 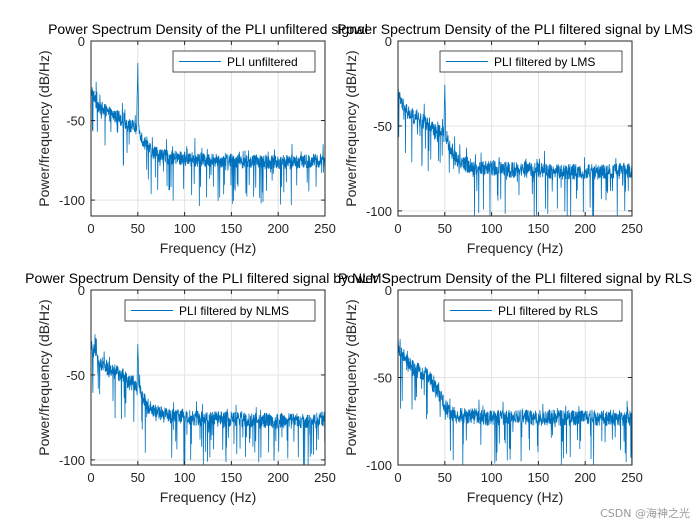 I want to click on legend-label: PLI filtered by RLS, so click(x=548, y=311).